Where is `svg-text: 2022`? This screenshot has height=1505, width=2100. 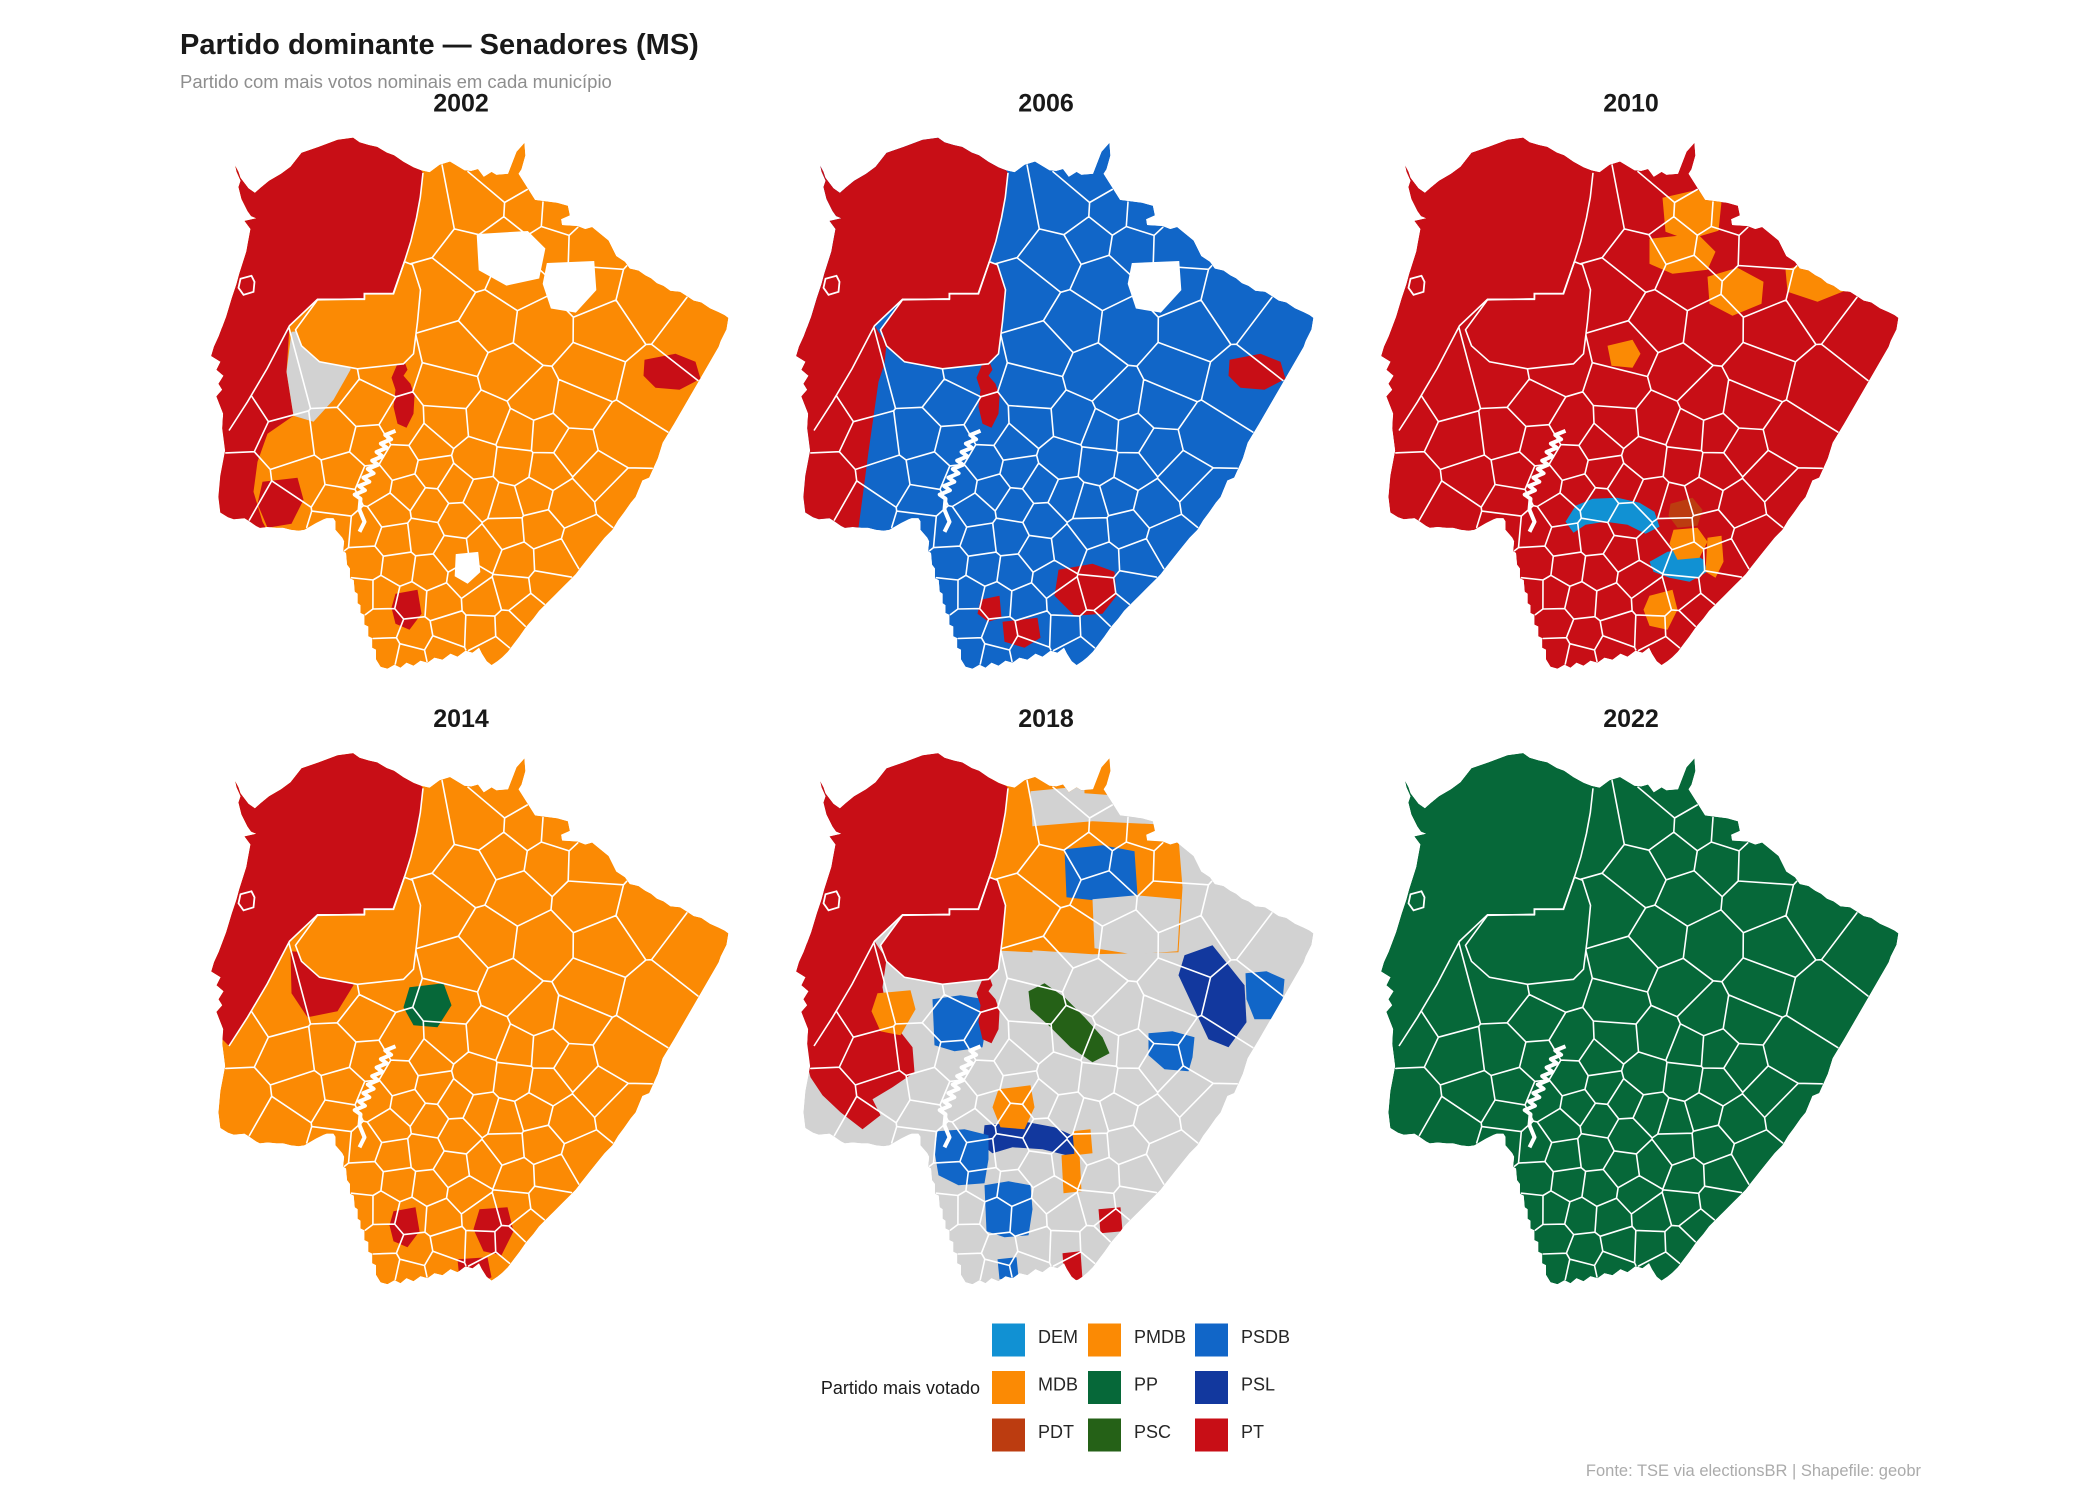 svg-text: 2022 is located at coordinates (1631, 719).